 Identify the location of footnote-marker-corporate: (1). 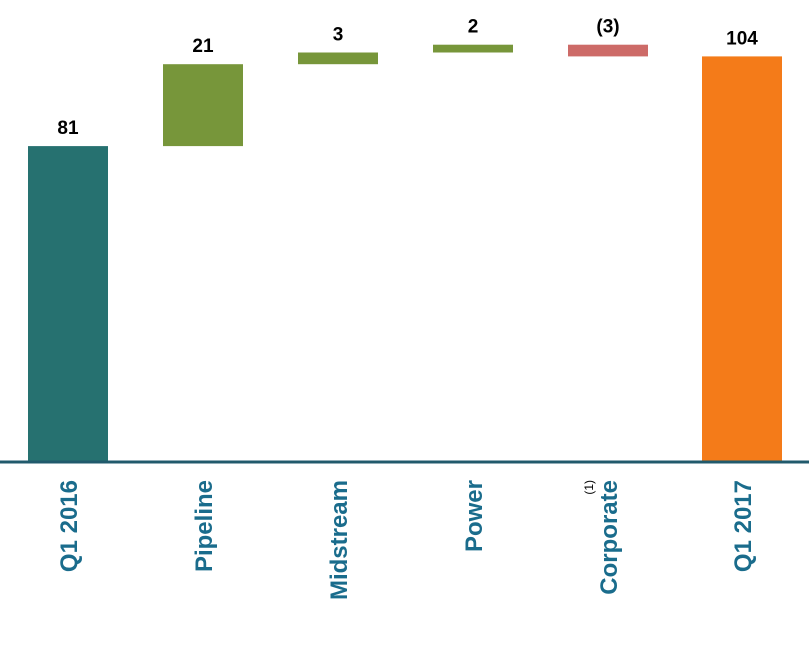
(589, 487).